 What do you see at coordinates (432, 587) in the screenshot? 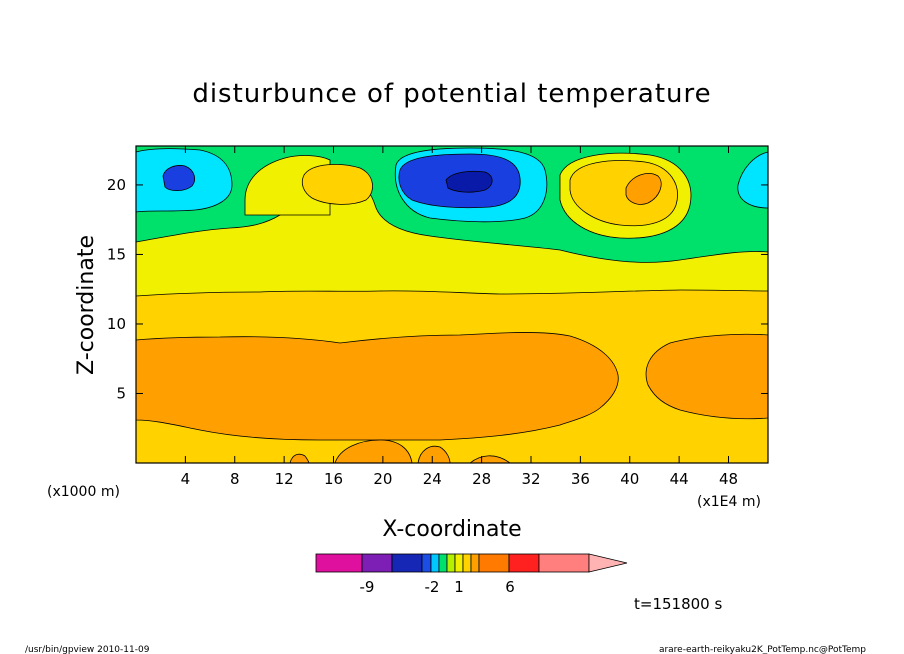
I see `colorbar-tick-label: -2` at bounding box center [432, 587].